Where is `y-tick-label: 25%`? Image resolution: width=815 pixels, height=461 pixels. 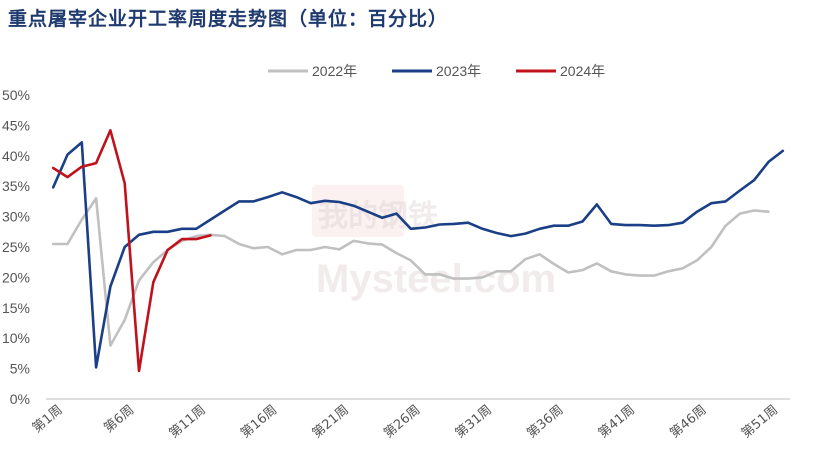
y-tick-label: 25% is located at coordinates (16, 247).